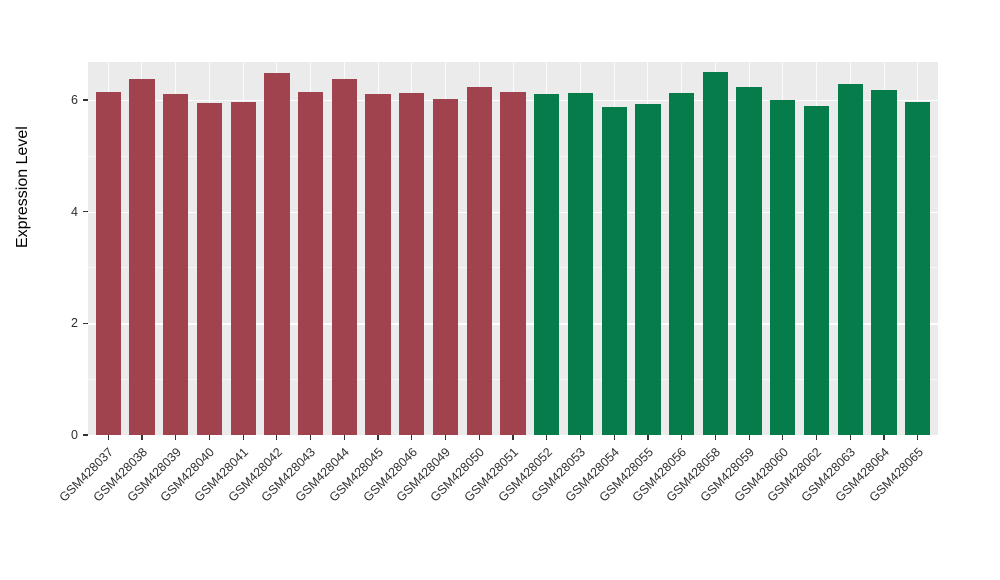 Image resolution: width=1000 pixels, height=580 pixels. What do you see at coordinates (580, 264) in the screenshot?
I see `bar-GSM428053` at bounding box center [580, 264].